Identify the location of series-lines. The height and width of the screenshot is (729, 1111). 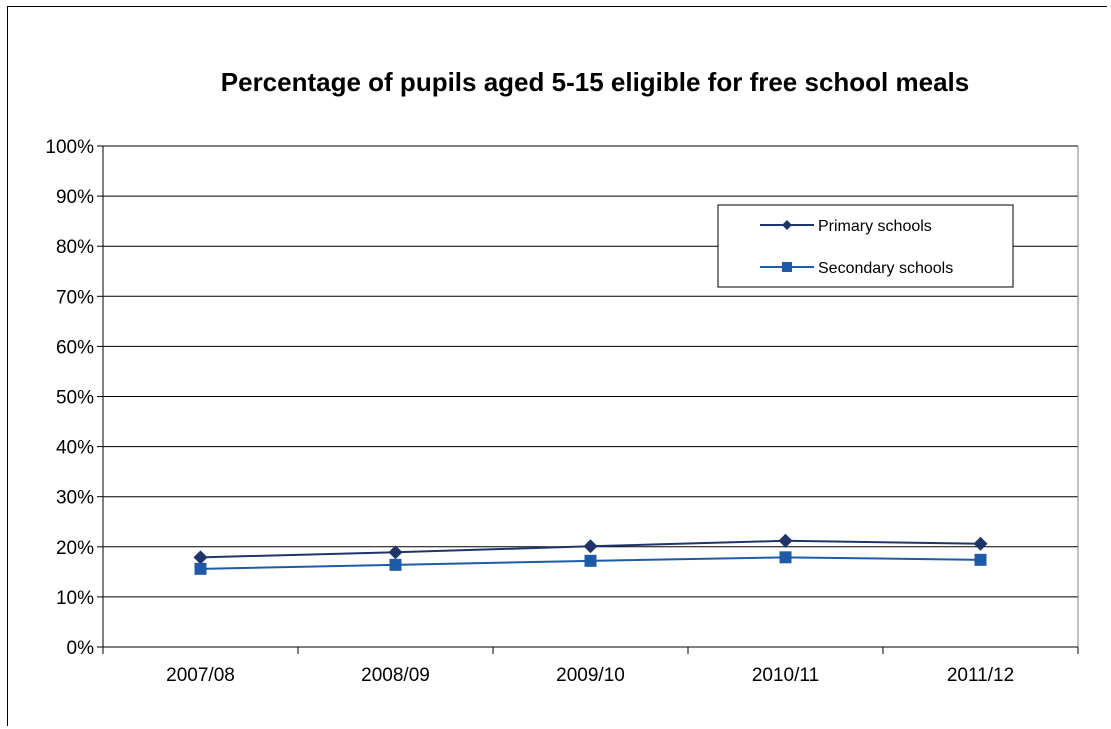
(590, 554).